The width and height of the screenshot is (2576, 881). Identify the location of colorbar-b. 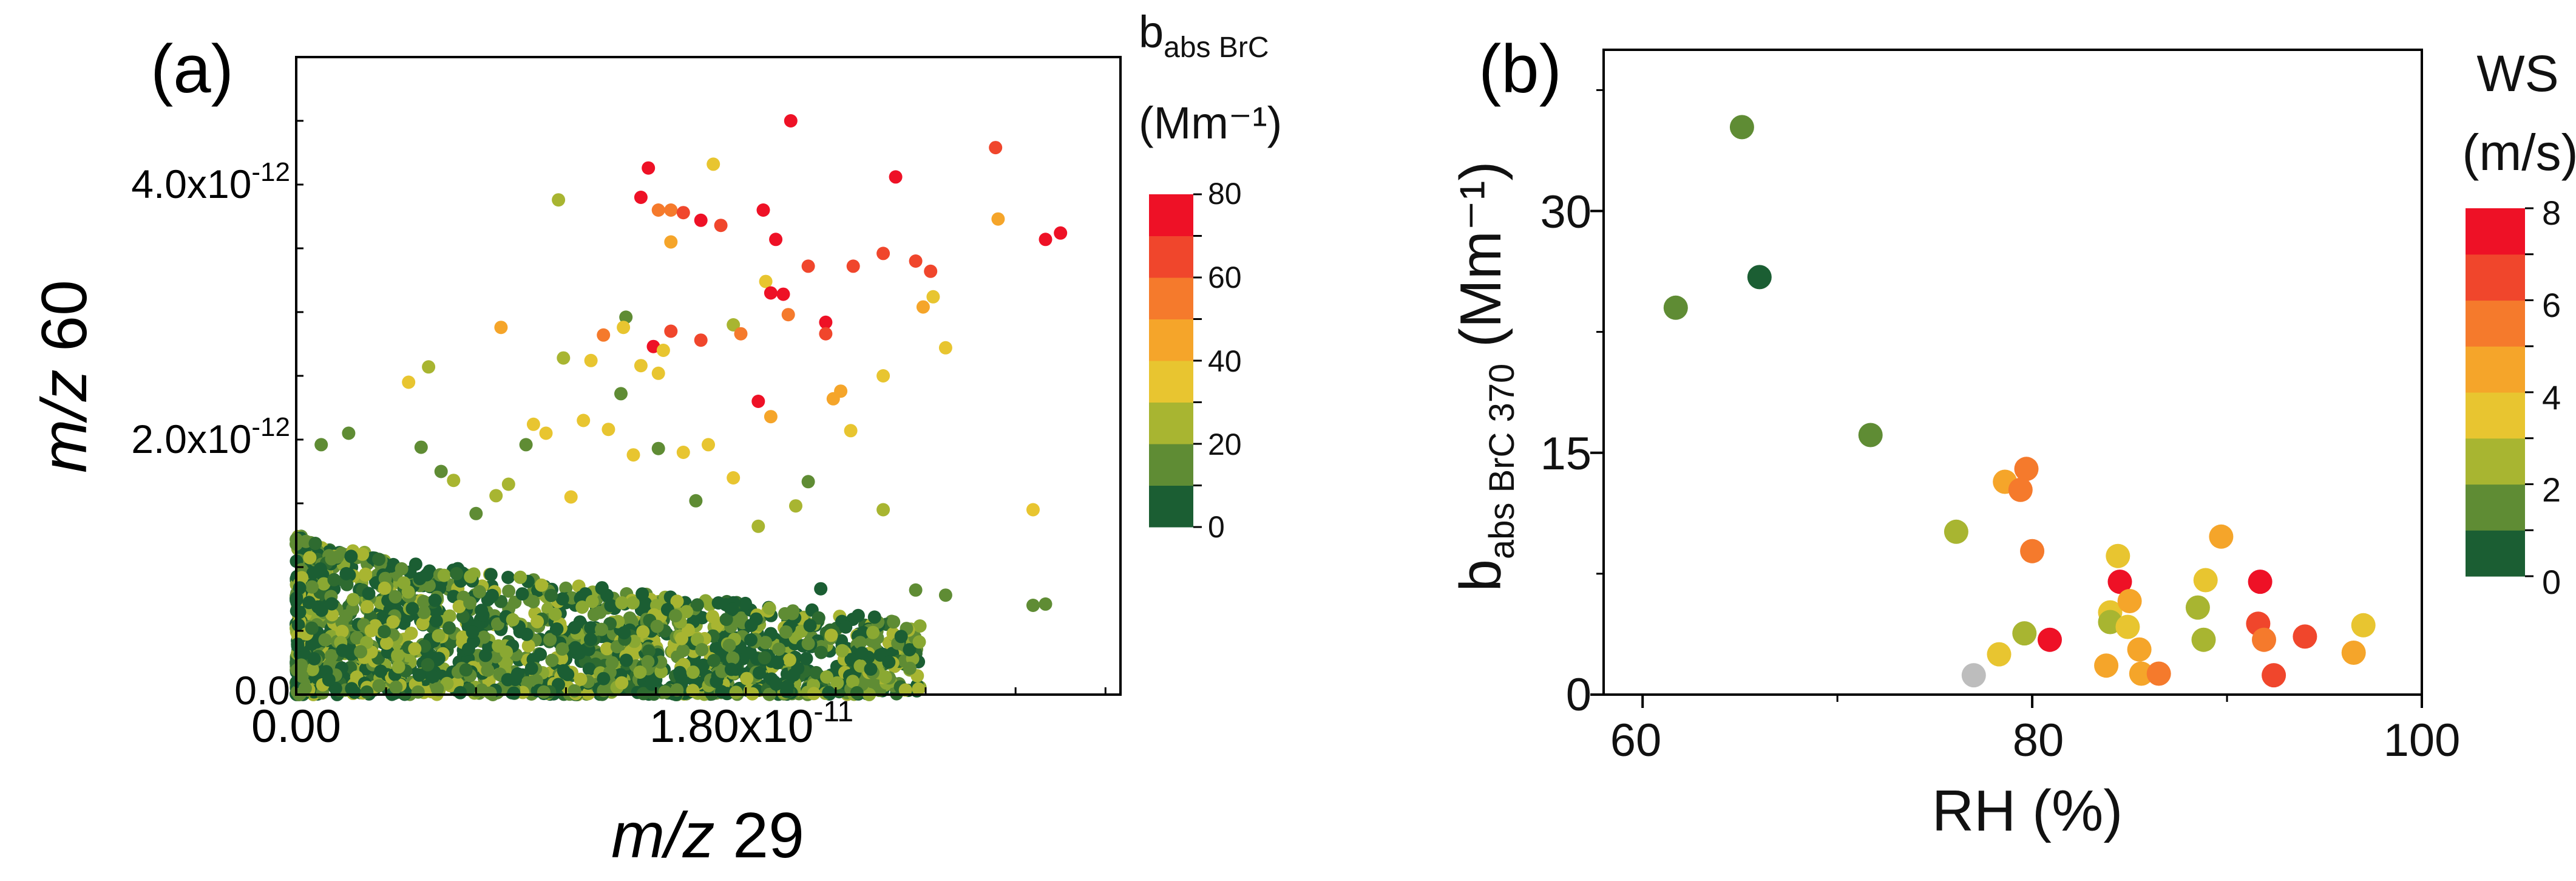
(2500, 392).